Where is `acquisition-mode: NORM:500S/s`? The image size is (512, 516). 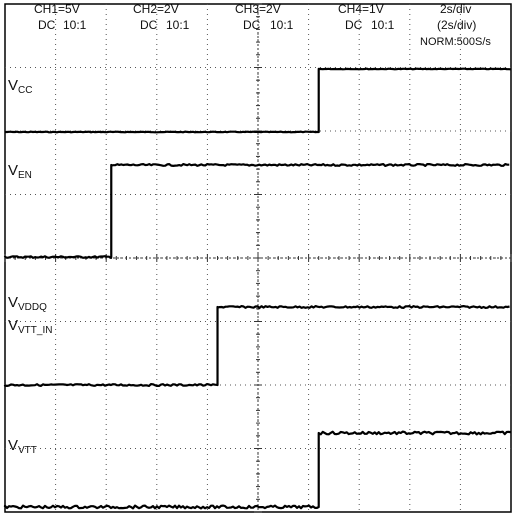
acquisition-mode: NORM:500S/s is located at coordinates (455, 42).